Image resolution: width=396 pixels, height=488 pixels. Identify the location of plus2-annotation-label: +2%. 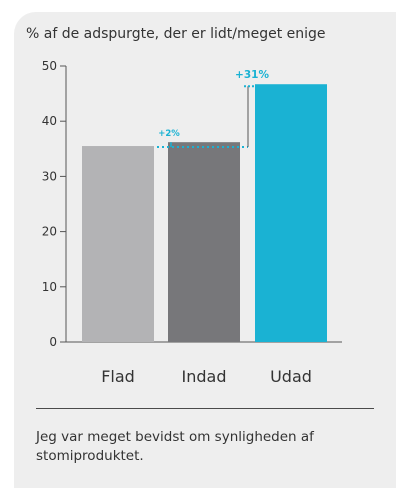
(169, 134).